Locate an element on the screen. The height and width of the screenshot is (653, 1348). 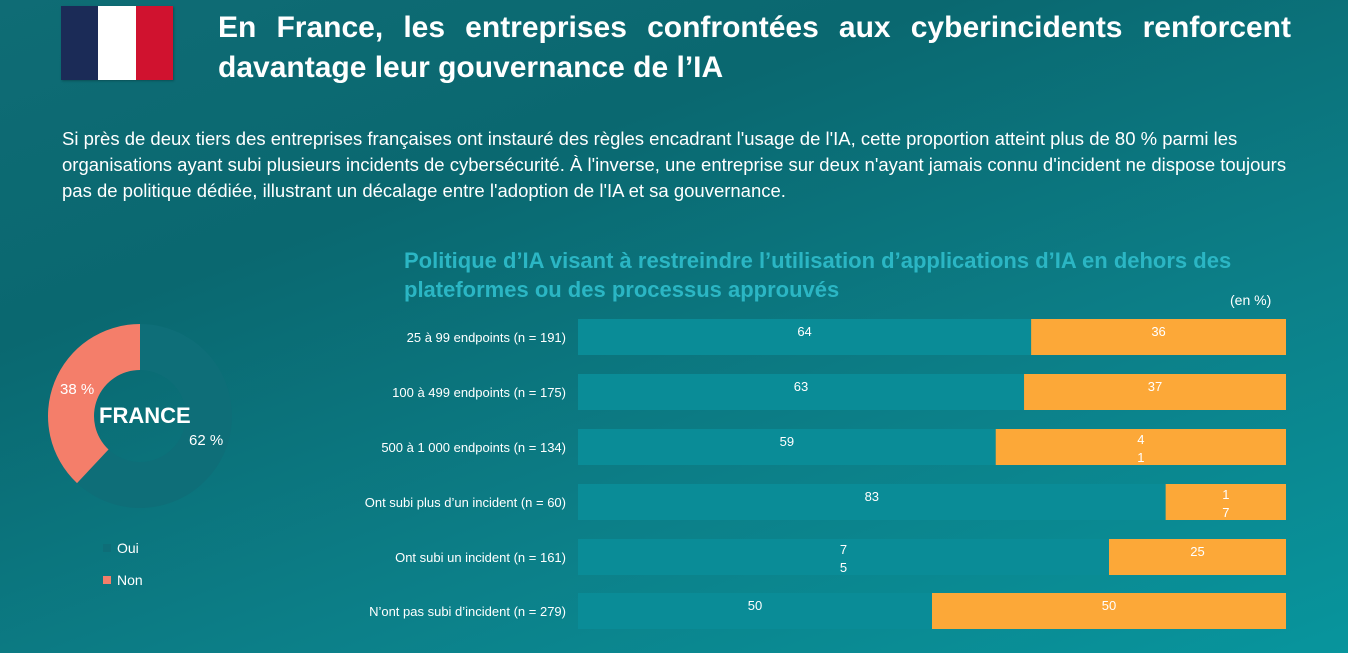
donut-slice-oui is located at coordinates (154, 416).